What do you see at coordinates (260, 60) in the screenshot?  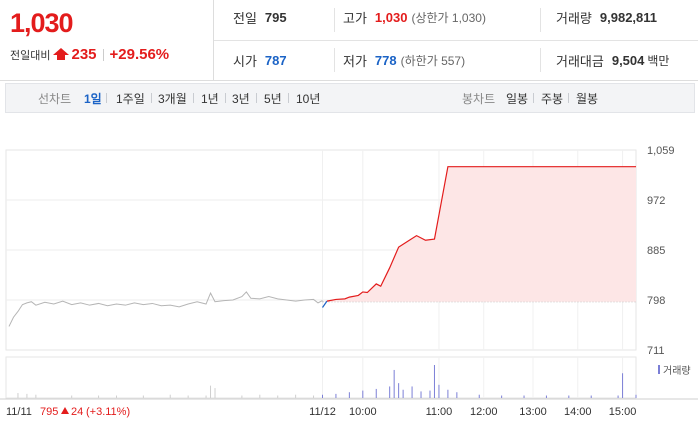 I see `stat-open: 시가 787` at bounding box center [260, 60].